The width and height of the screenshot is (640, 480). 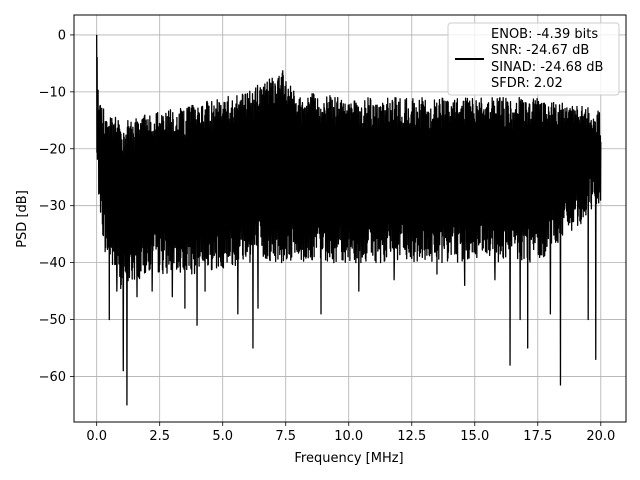 I want to click on y-tick-label: −30, so click(x=52, y=206).